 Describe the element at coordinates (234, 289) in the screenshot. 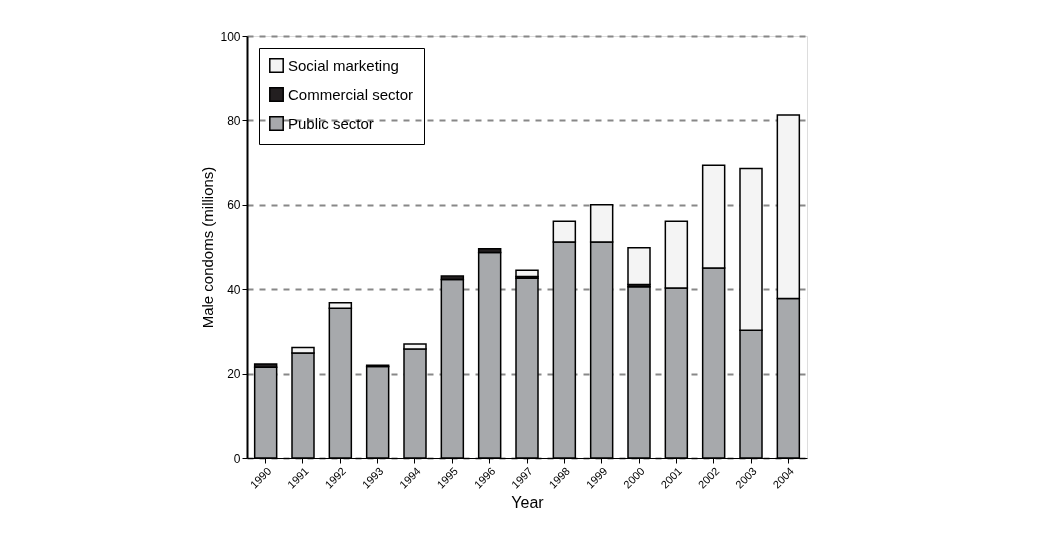

I see `y-tick-label: 40` at that location.